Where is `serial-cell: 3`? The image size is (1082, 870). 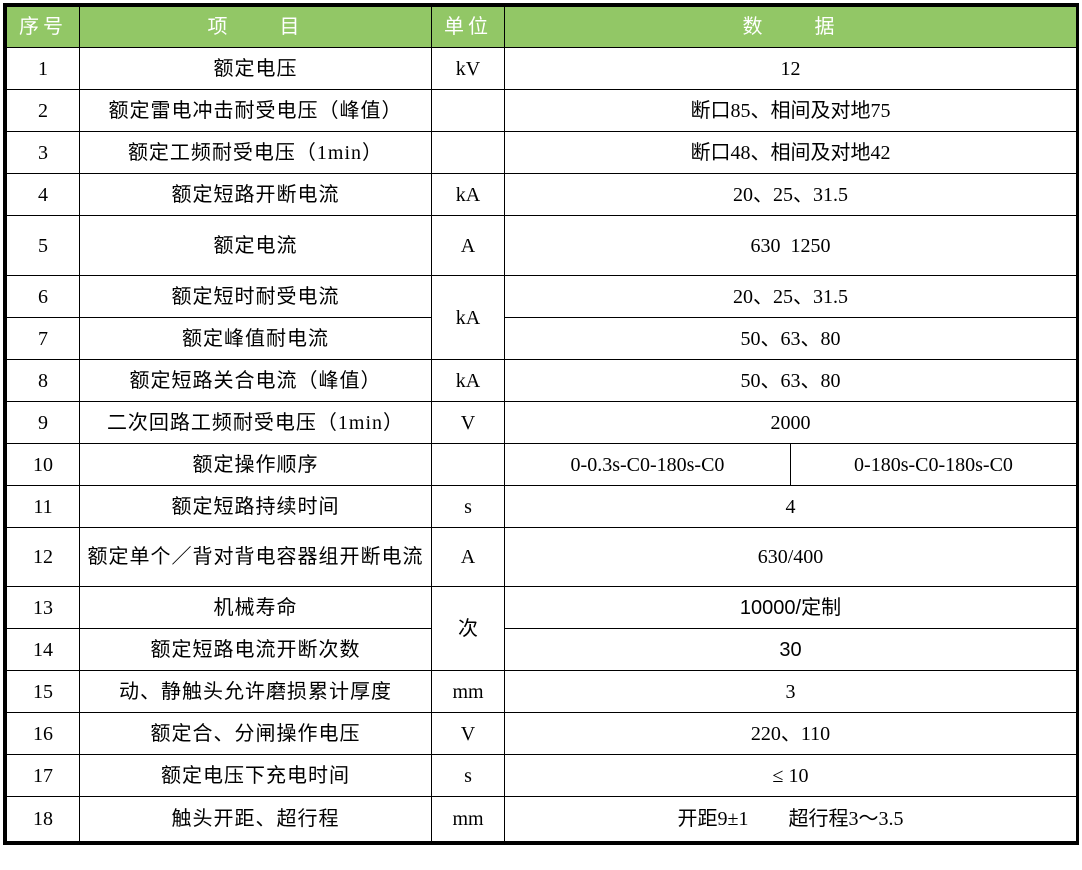
serial-cell: 3 is located at coordinates (43, 152).